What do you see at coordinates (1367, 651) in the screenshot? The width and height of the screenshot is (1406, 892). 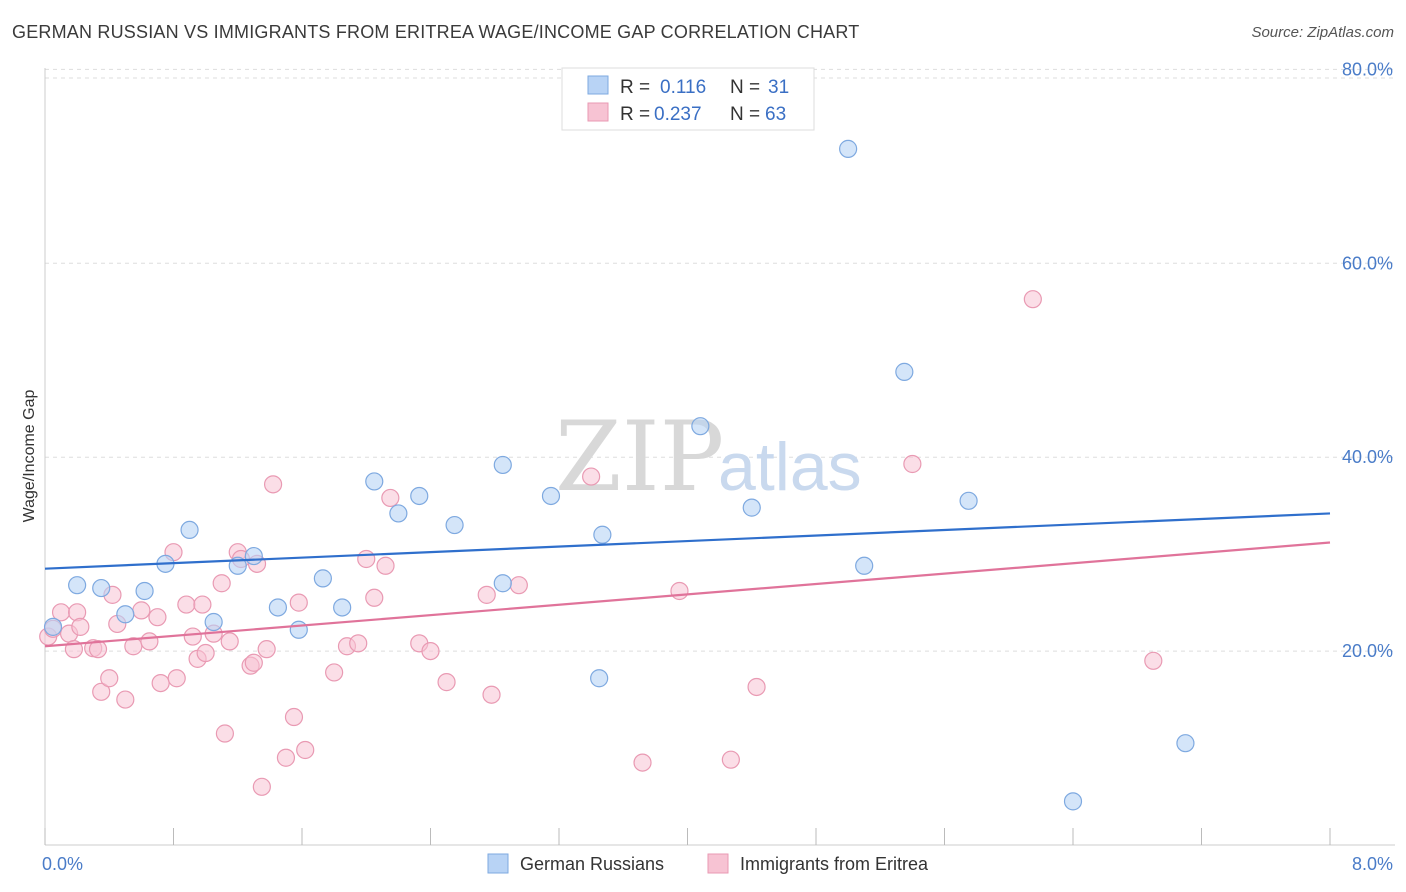 I see `y-tick-label-20: 20.0%` at bounding box center [1367, 651].